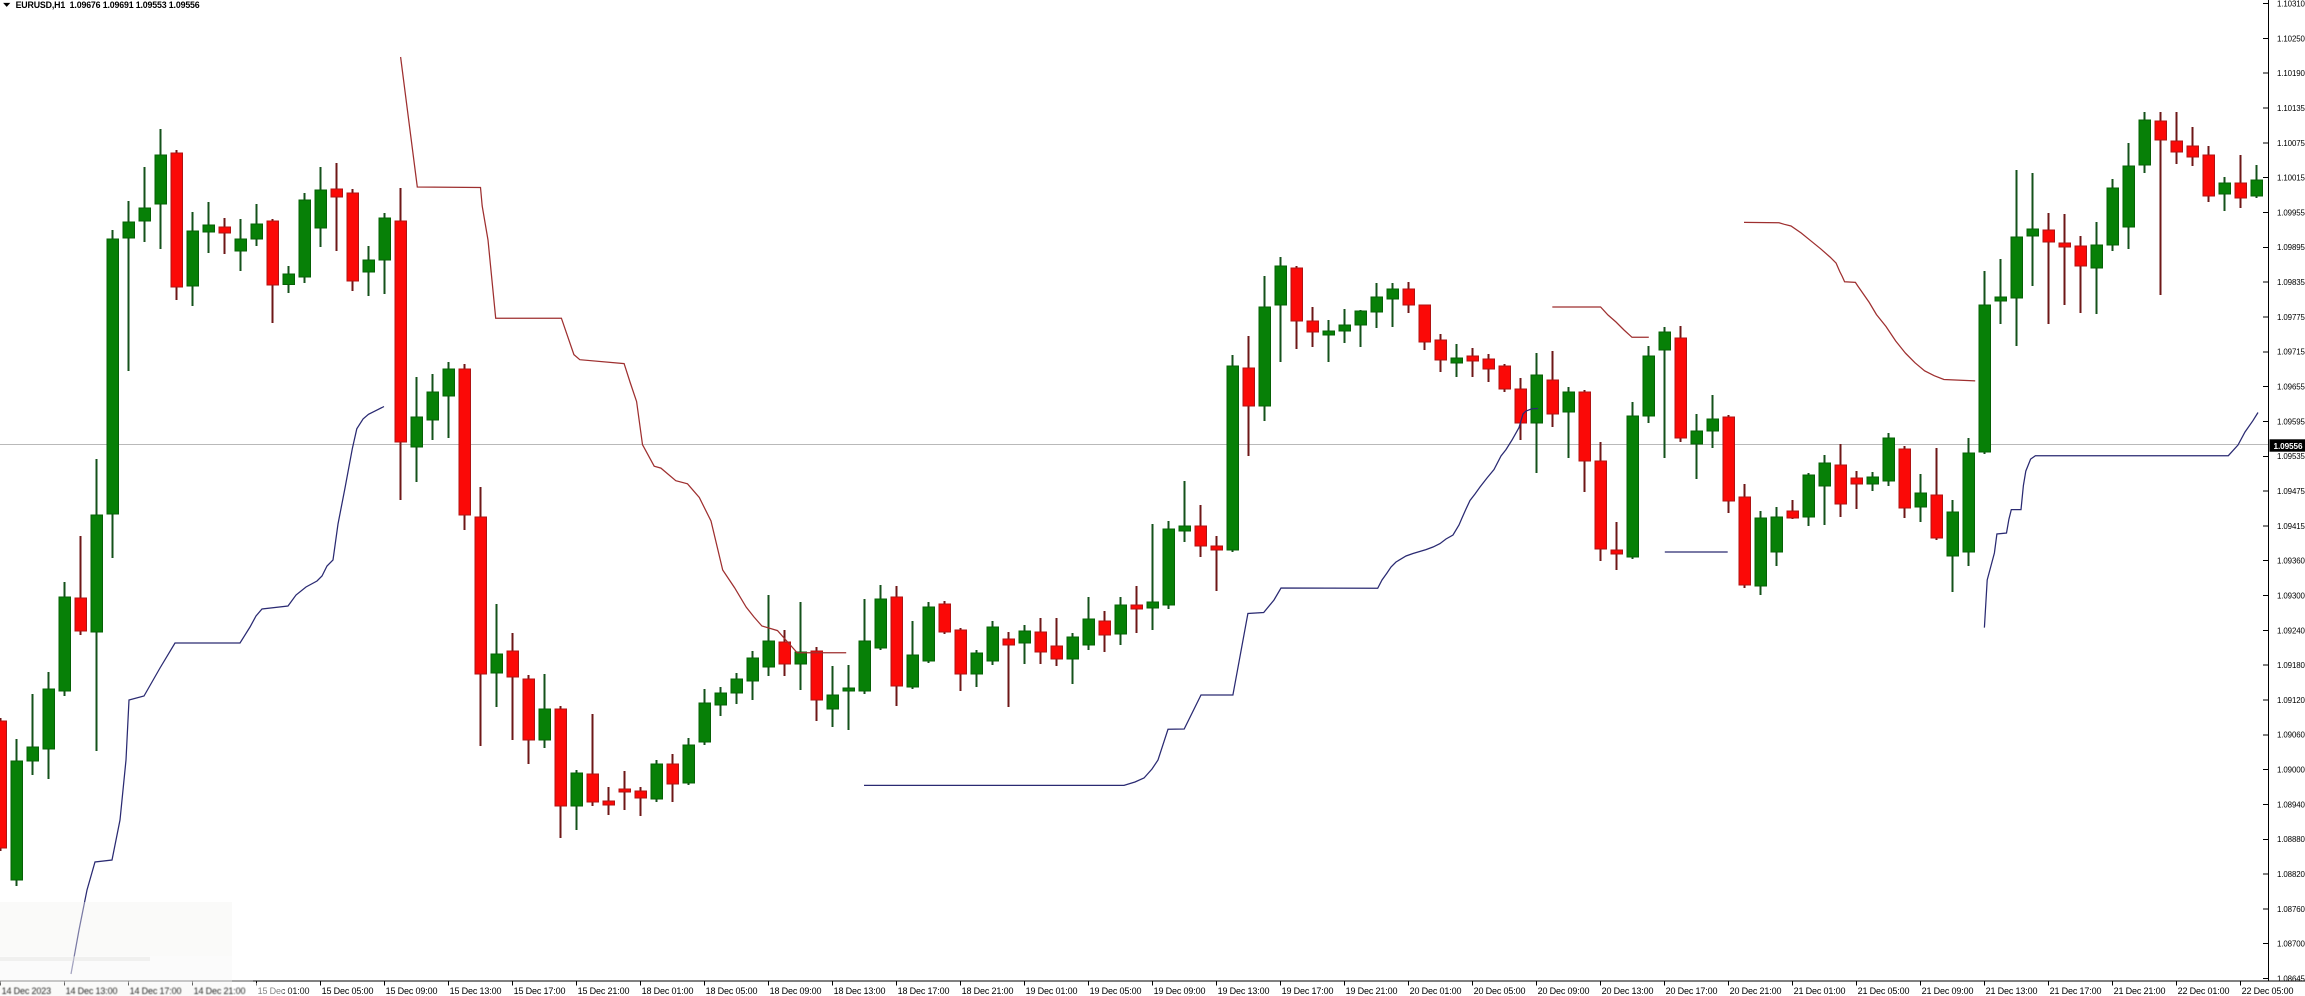 The height and width of the screenshot is (996, 2305). Describe the element at coordinates (1820, 991) in the screenshot. I see `svg-text: 21 Dec 01:00` at that location.